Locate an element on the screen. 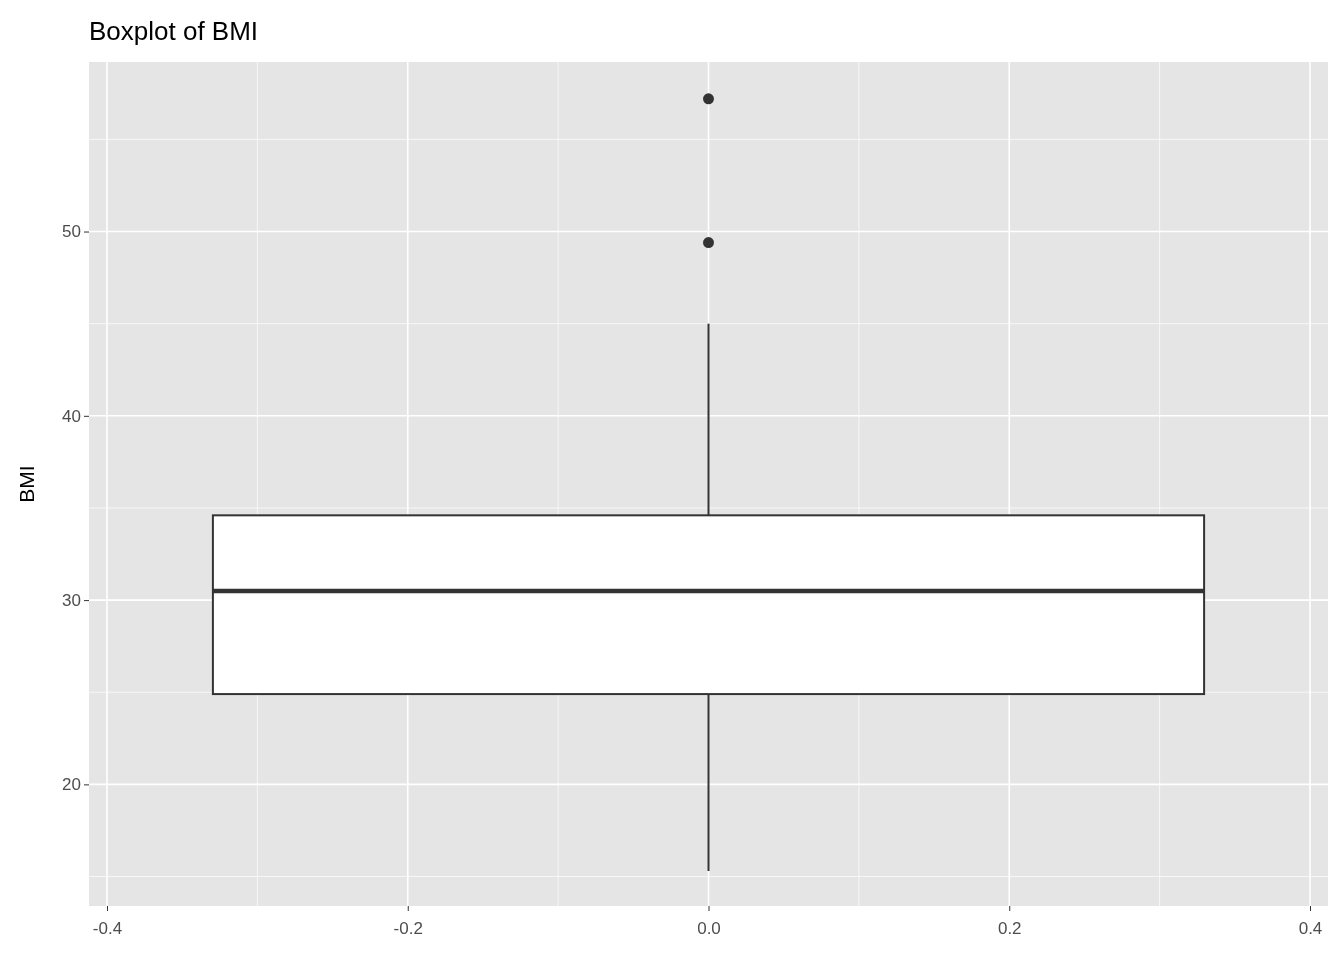 This screenshot has width=1344, height=960. text: -0.2 is located at coordinates (408, 929).